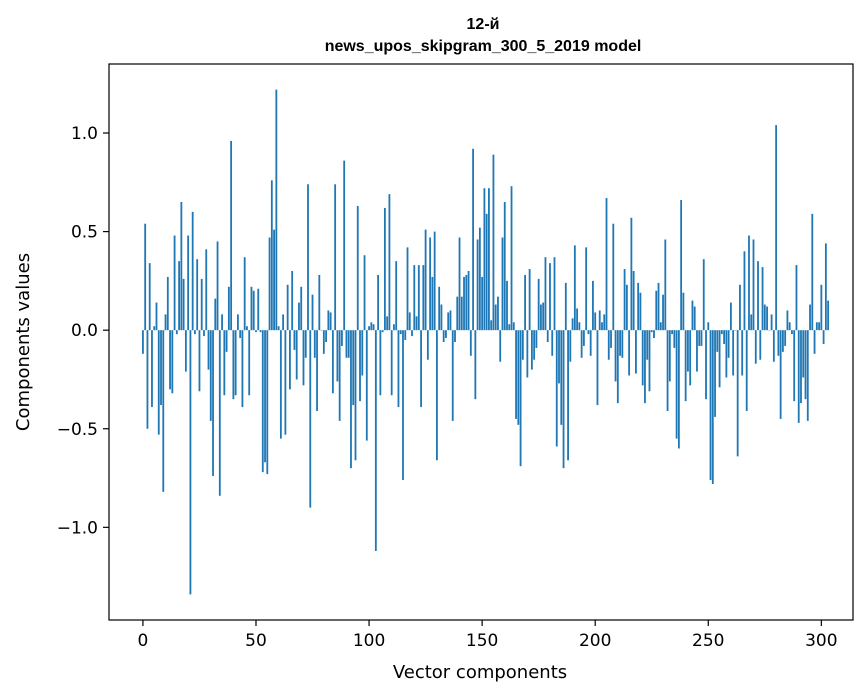 The height and width of the screenshot is (700, 867). What do you see at coordinates (482, 641) in the screenshot?
I see `x-tick-label: 150` at bounding box center [482, 641].